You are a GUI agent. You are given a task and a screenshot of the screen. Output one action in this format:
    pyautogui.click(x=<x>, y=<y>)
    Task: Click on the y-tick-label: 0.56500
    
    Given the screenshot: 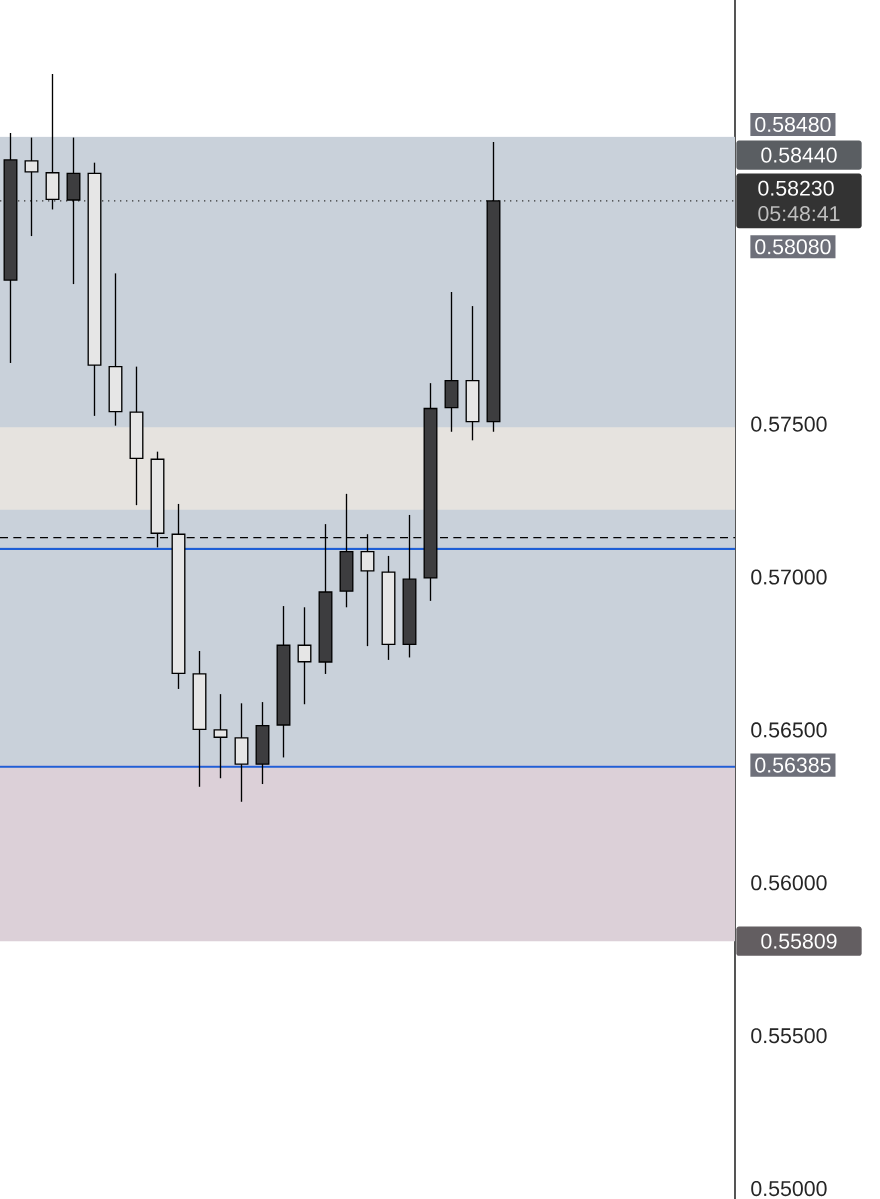 What is the action you would take?
    pyautogui.click(x=789, y=730)
    